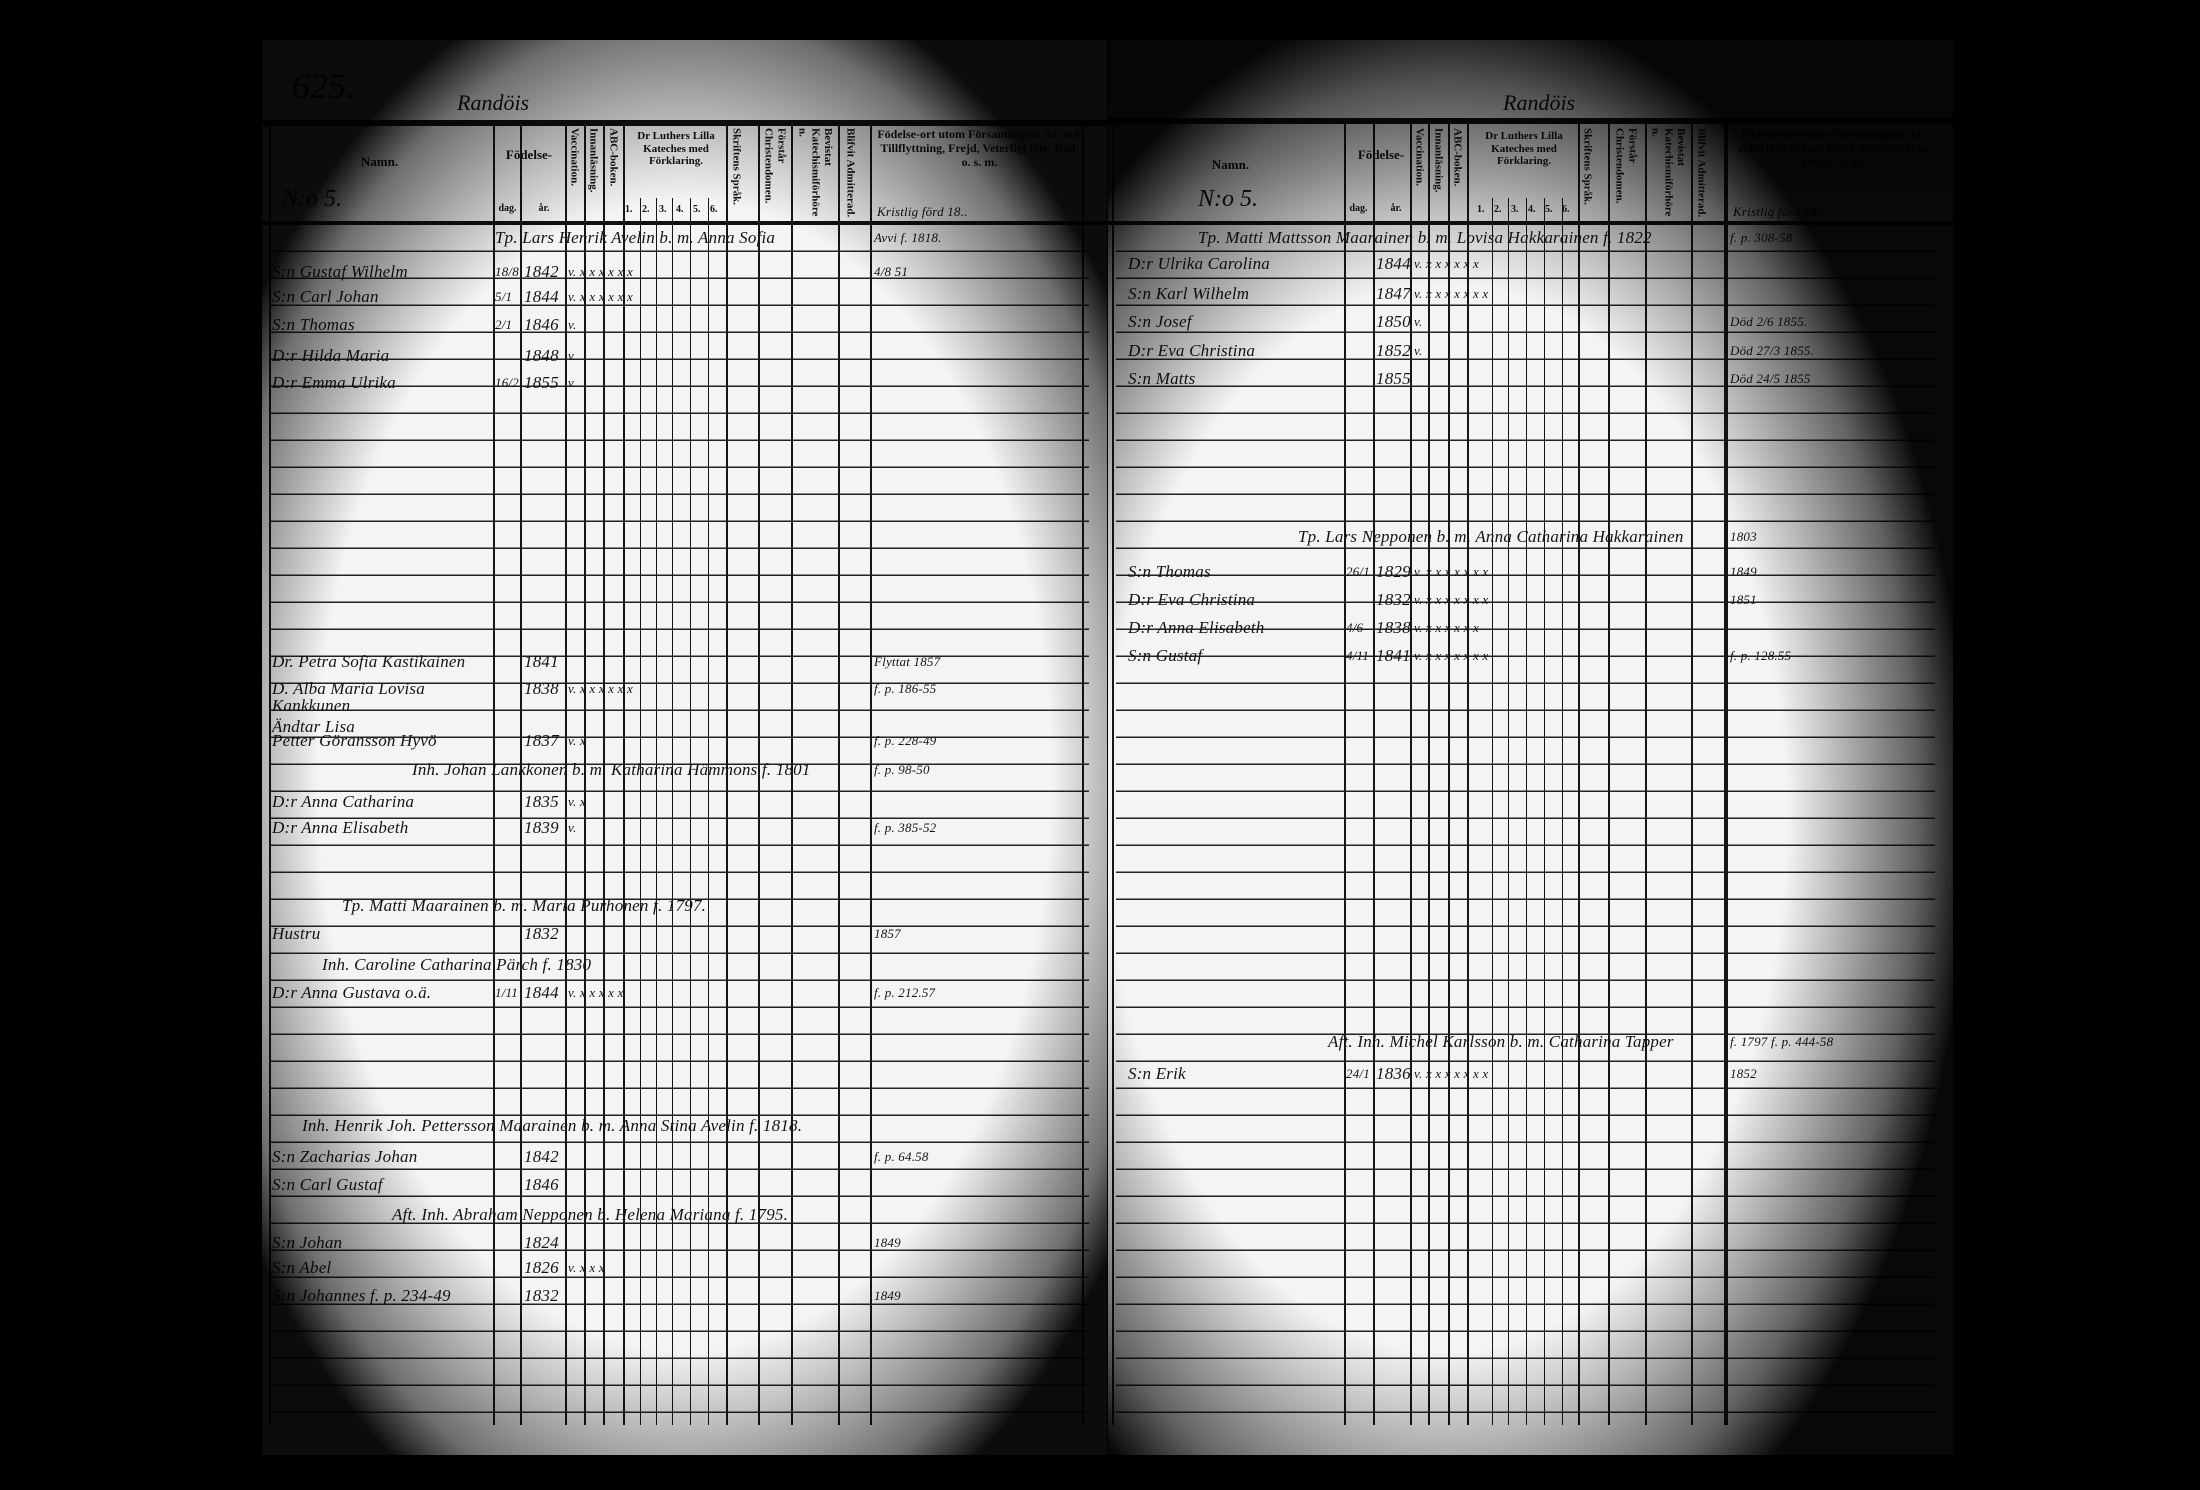  What do you see at coordinates (541, 271) in the screenshot?
I see `birth-year: 1842` at bounding box center [541, 271].